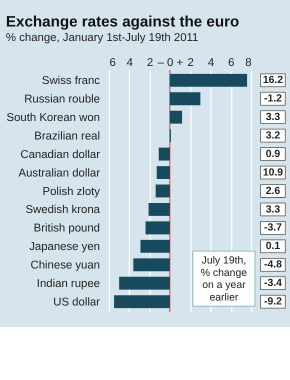  I want to click on y-tick-label: Canadian dollar, so click(60, 154).